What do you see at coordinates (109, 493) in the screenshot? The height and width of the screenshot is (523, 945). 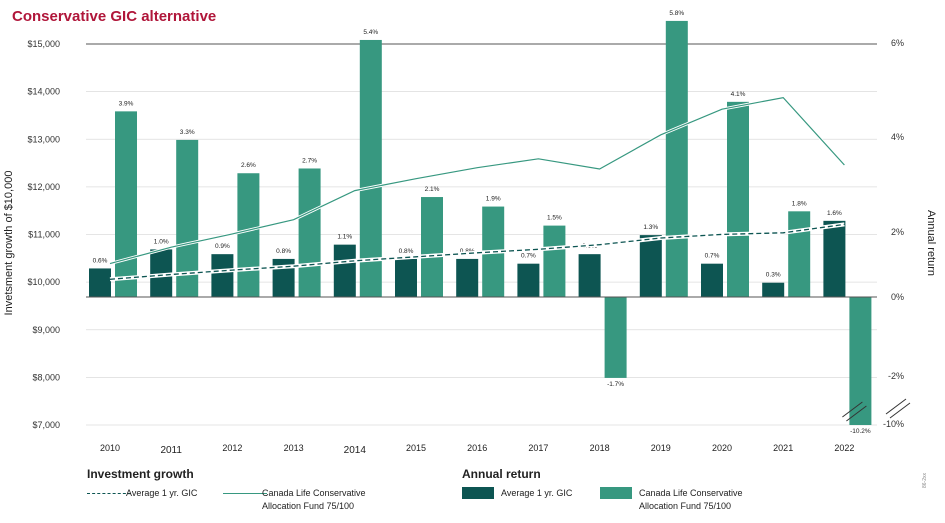 I see `dashed-line-sample` at bounding box center [109, 493].